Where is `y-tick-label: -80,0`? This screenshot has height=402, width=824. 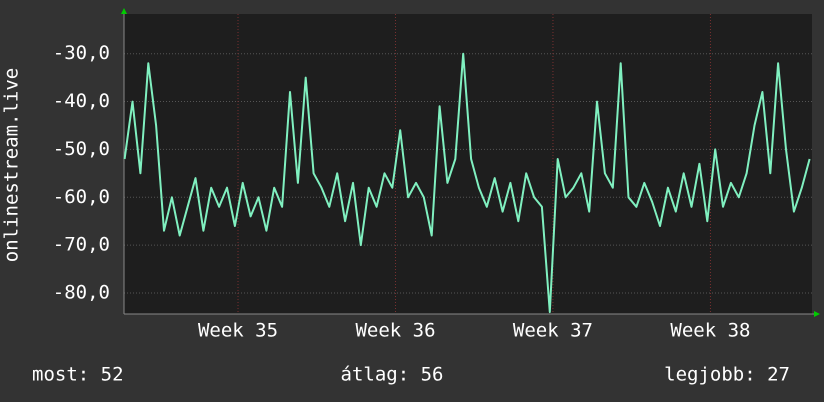 y-tick-label: -80,0 is located at coordinates (81, 292).